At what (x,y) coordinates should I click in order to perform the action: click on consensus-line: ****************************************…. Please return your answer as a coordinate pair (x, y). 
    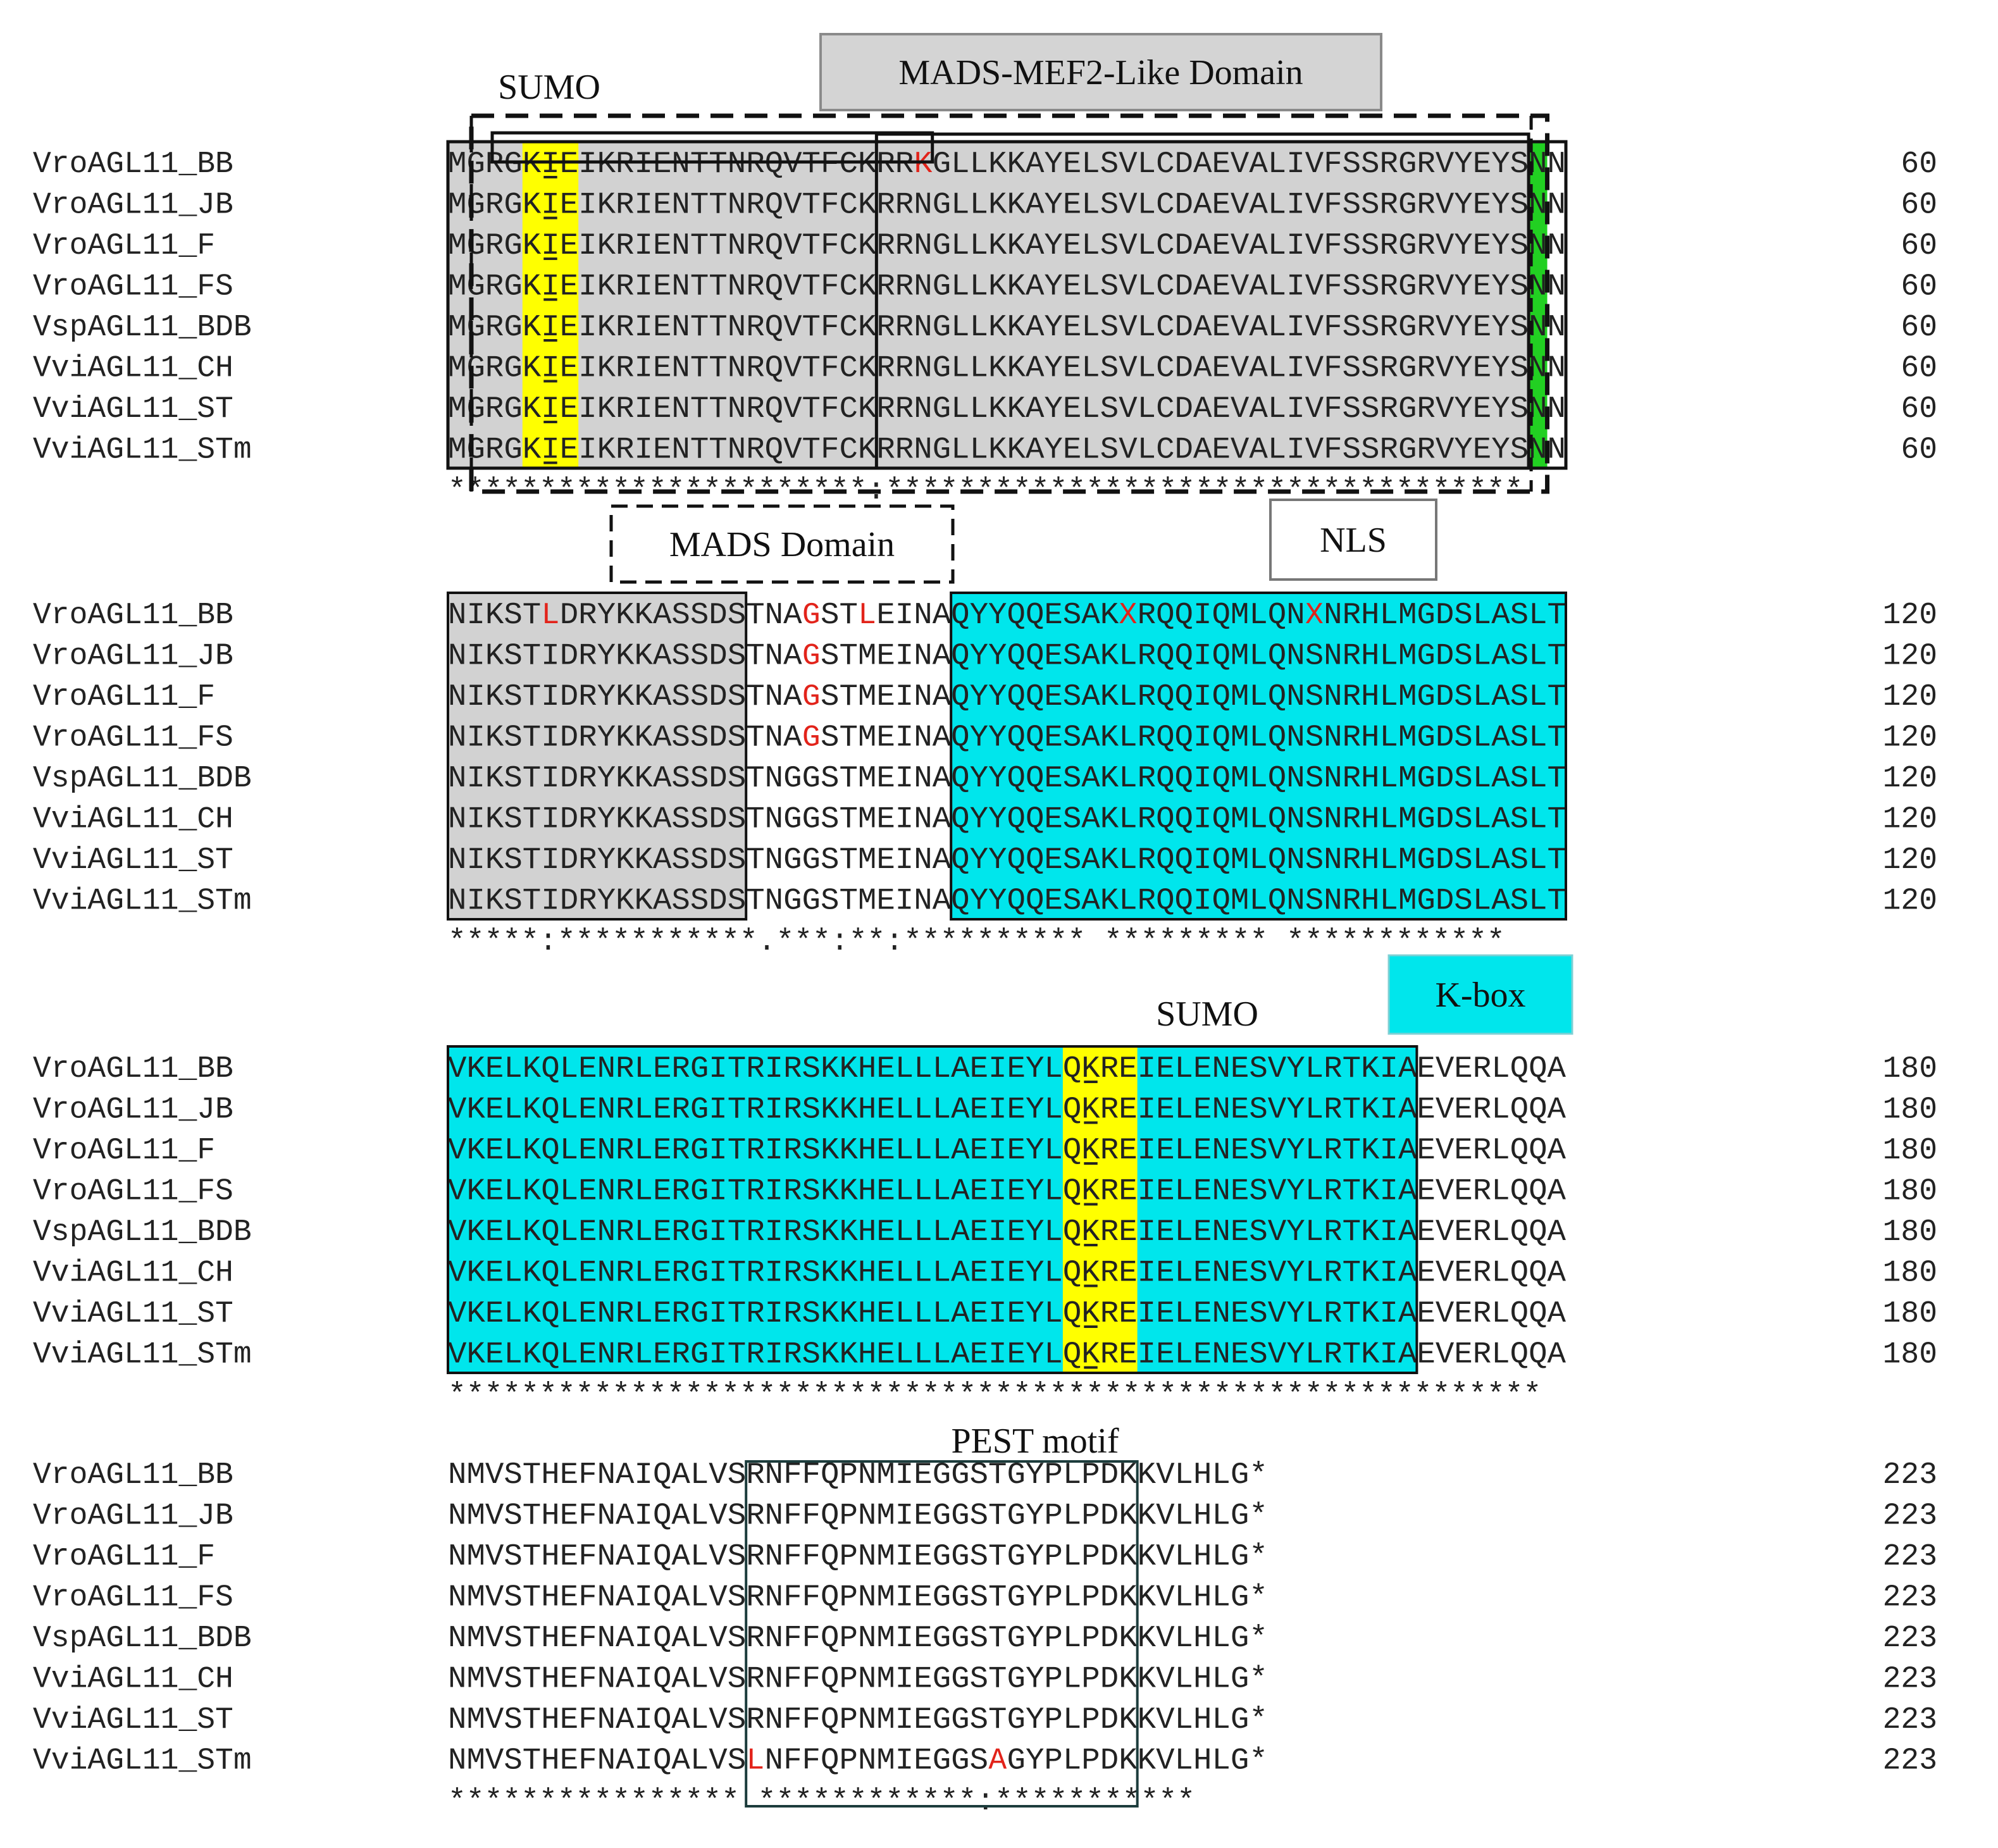
    Looking at the image, I should click on (994, 1396).